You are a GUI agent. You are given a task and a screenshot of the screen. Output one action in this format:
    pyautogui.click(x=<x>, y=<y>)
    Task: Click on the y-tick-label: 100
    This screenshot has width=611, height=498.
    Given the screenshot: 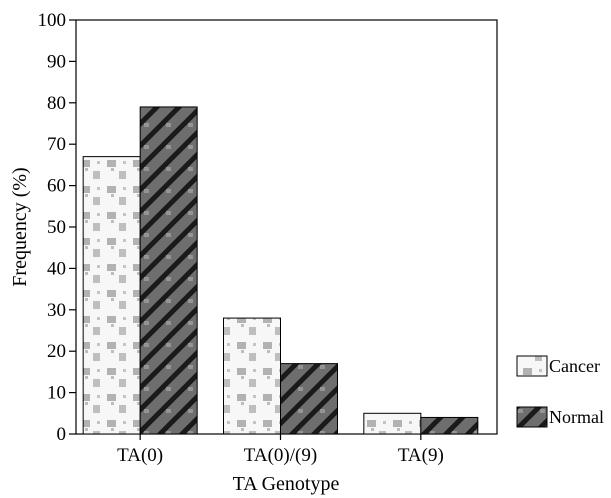 What is the action you would take?
    pyautogui.click(x=52, y=20)
    